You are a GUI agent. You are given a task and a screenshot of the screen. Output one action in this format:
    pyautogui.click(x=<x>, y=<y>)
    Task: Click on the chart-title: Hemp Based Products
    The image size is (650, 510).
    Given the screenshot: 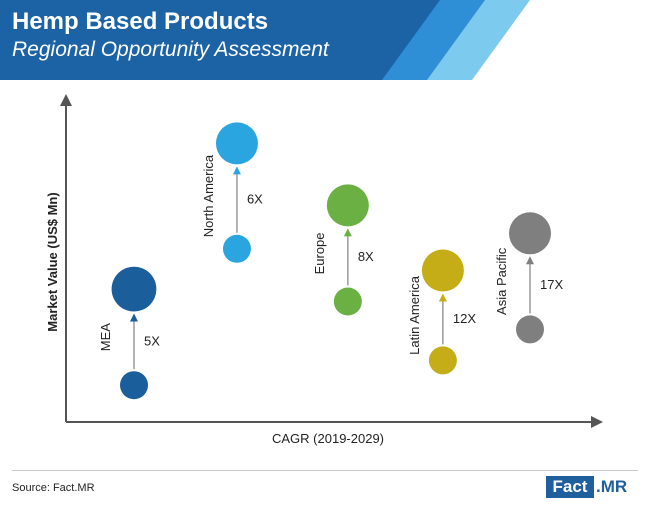 What is the action you would take?
    pyautogui.click(x=140, y=21)
    